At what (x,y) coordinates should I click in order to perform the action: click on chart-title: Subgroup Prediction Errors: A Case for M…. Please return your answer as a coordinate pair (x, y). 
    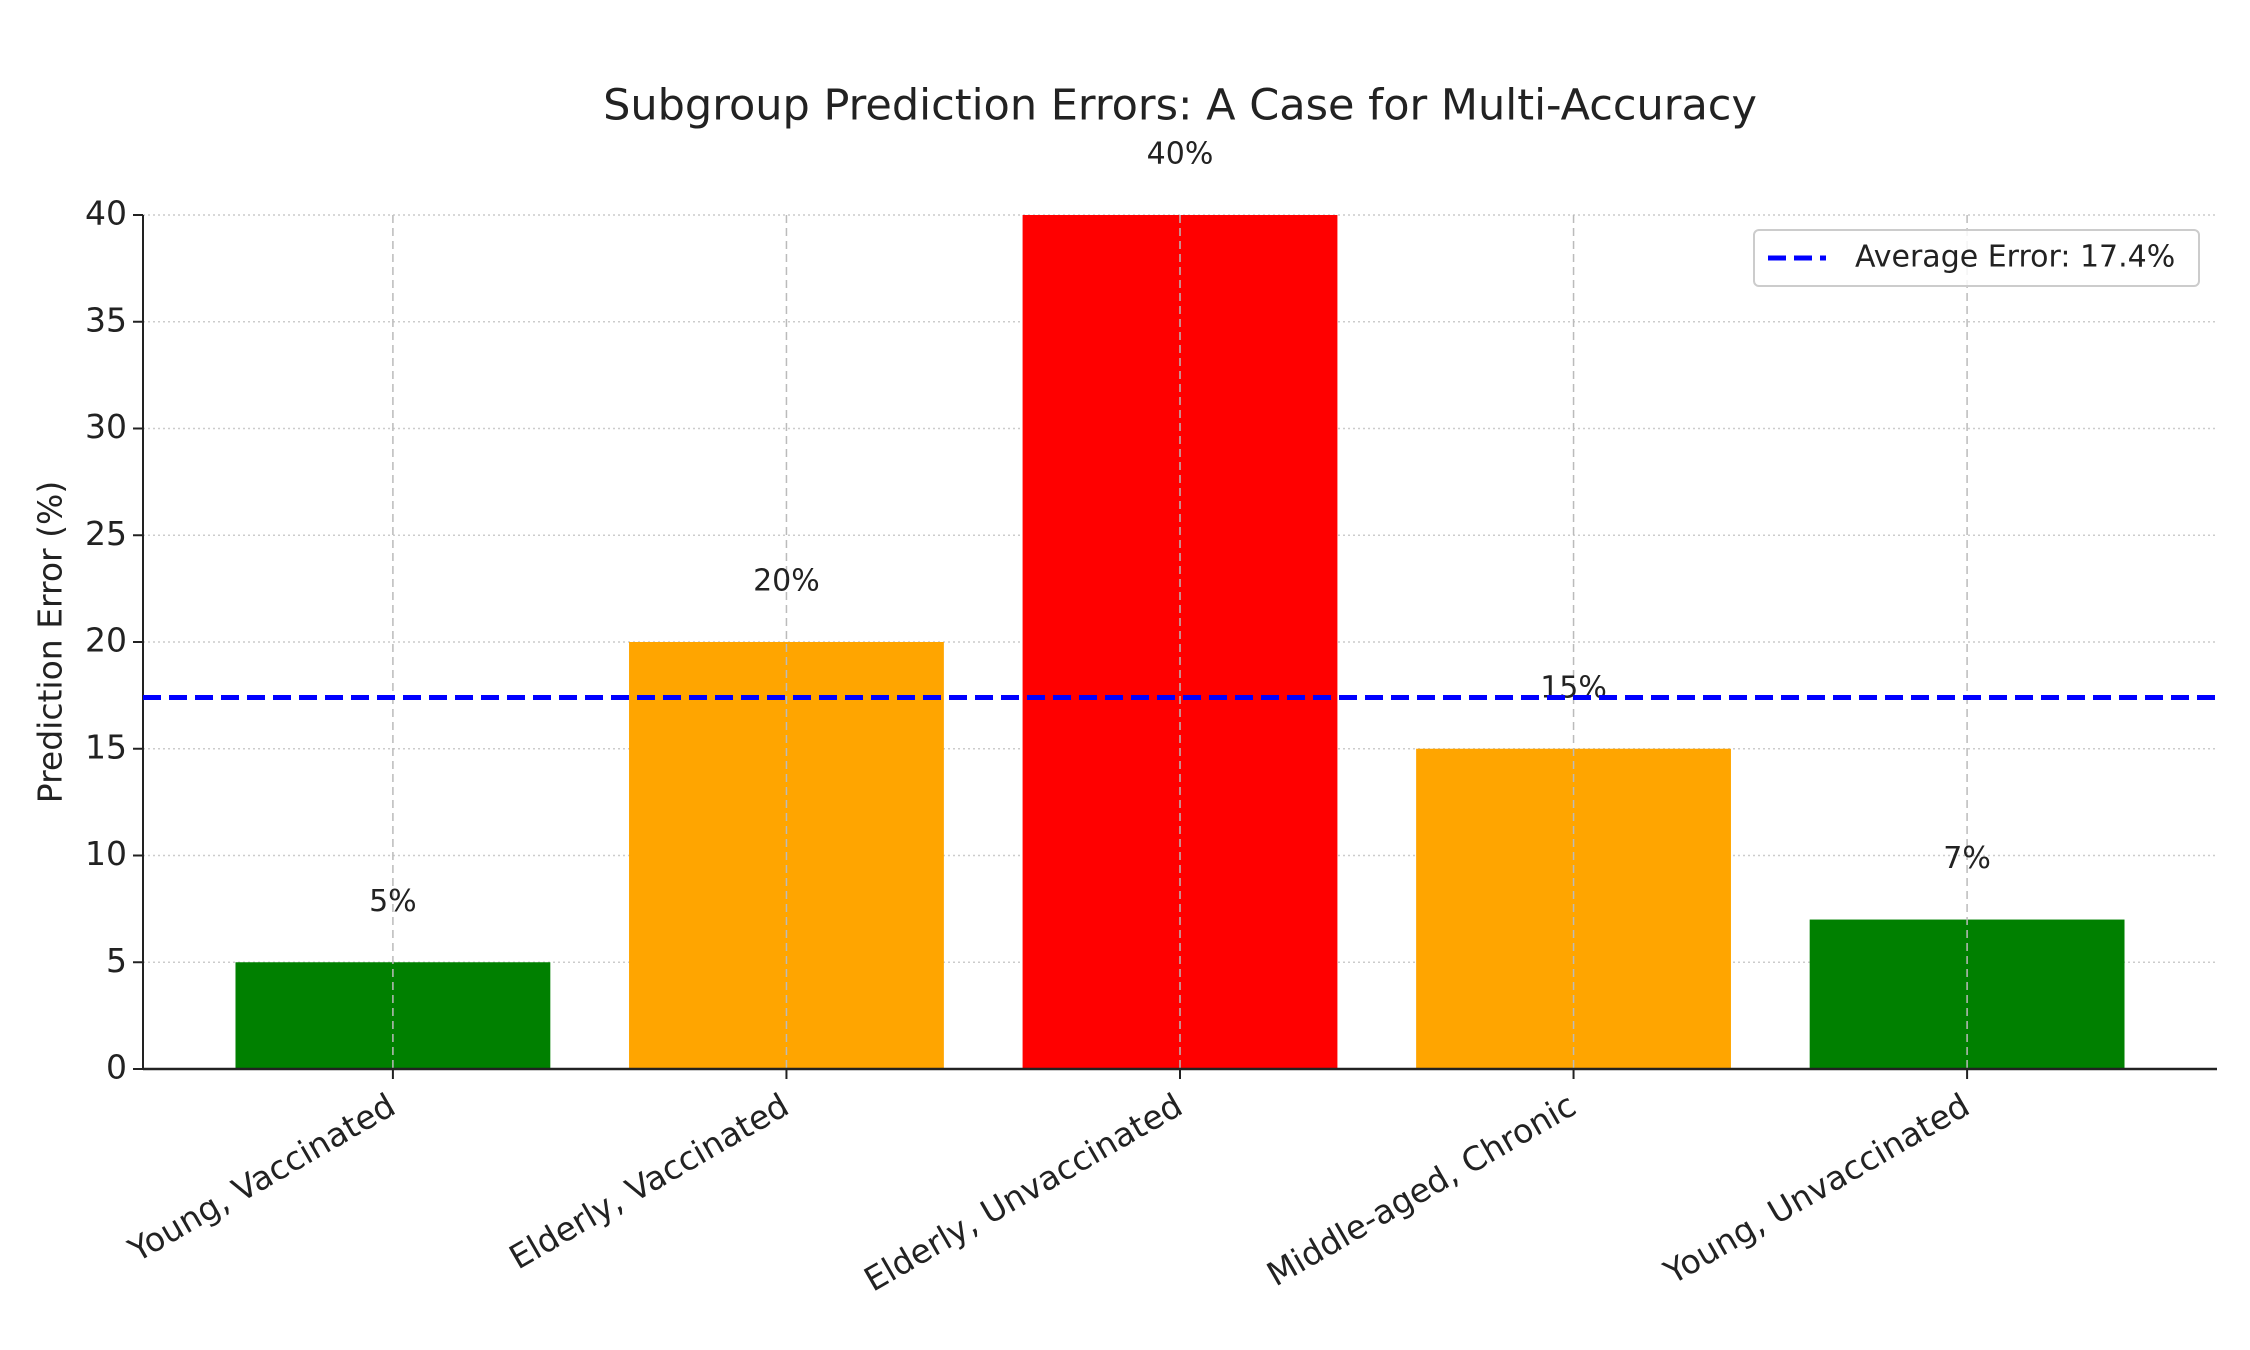
    Looking at the image, I should click on (1180, 106).